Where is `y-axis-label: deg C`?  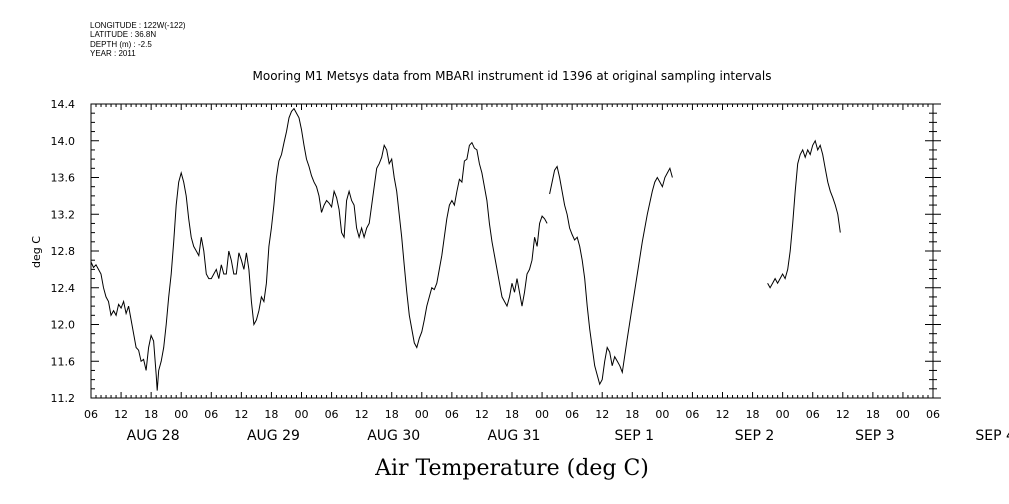
y-axis-label: deg C is located at coordinates (36, 252).